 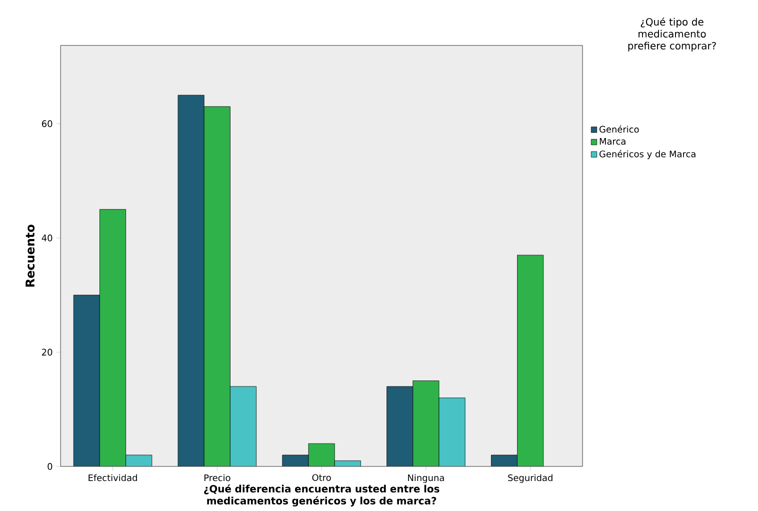 What do you see at coordinates (47, 124) in the screenshot?
I see `y-tick-label: 60` at bounding box center [47, 124].